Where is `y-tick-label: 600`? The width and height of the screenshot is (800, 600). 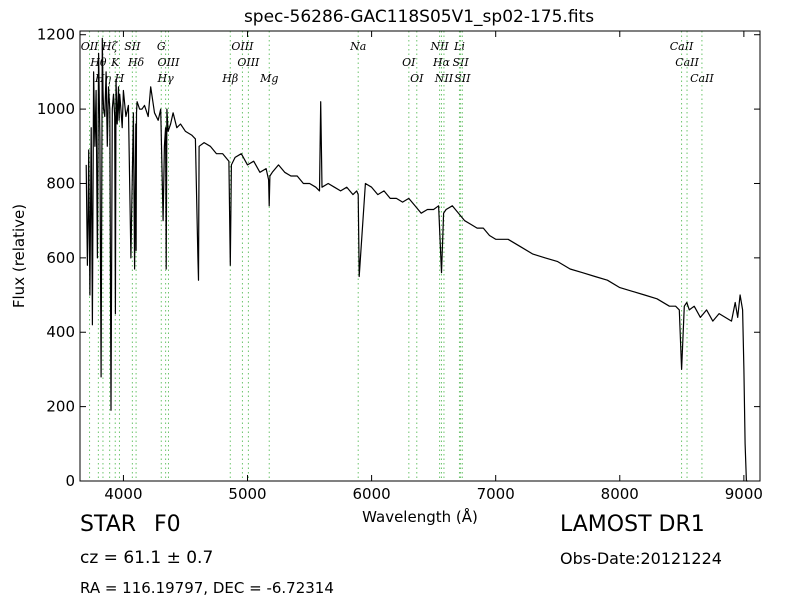
y-tick-label: 600 is located at coordinates (60, 258).